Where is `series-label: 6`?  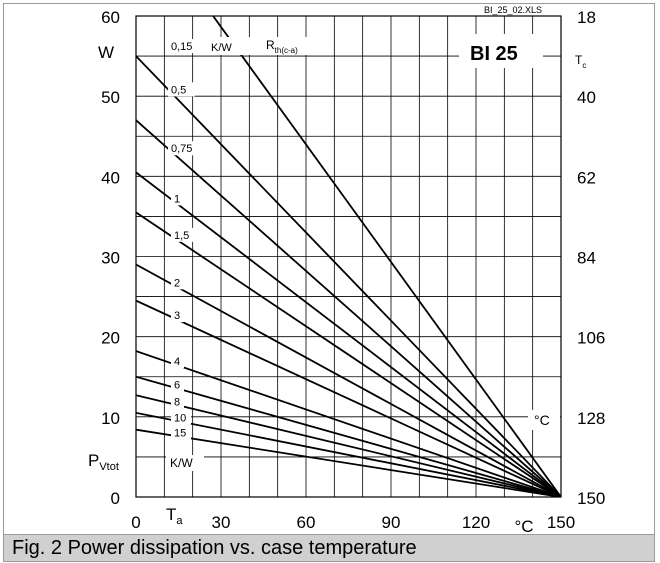 series-label: 6 is located at coordinates (177, 386).